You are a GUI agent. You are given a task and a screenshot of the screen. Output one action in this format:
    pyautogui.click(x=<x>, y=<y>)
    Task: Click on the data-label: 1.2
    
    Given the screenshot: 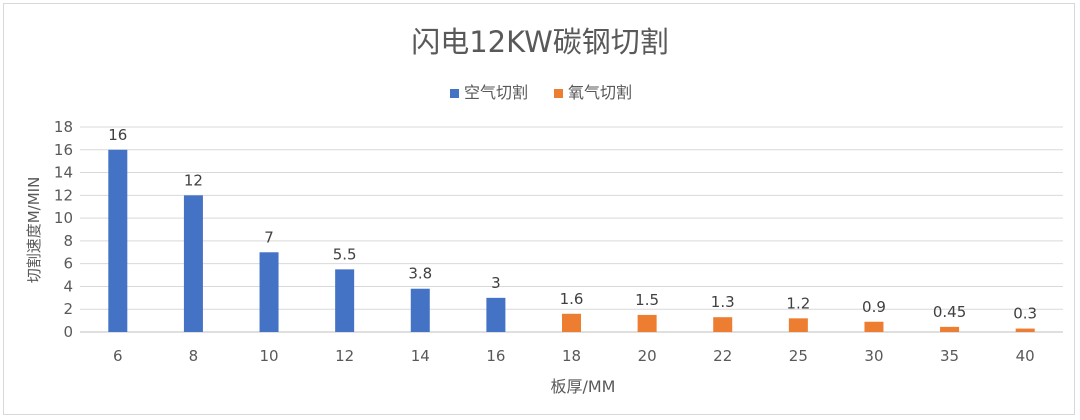 What is the action you would take?
    pyautogui.click(x=798, y=303)
    